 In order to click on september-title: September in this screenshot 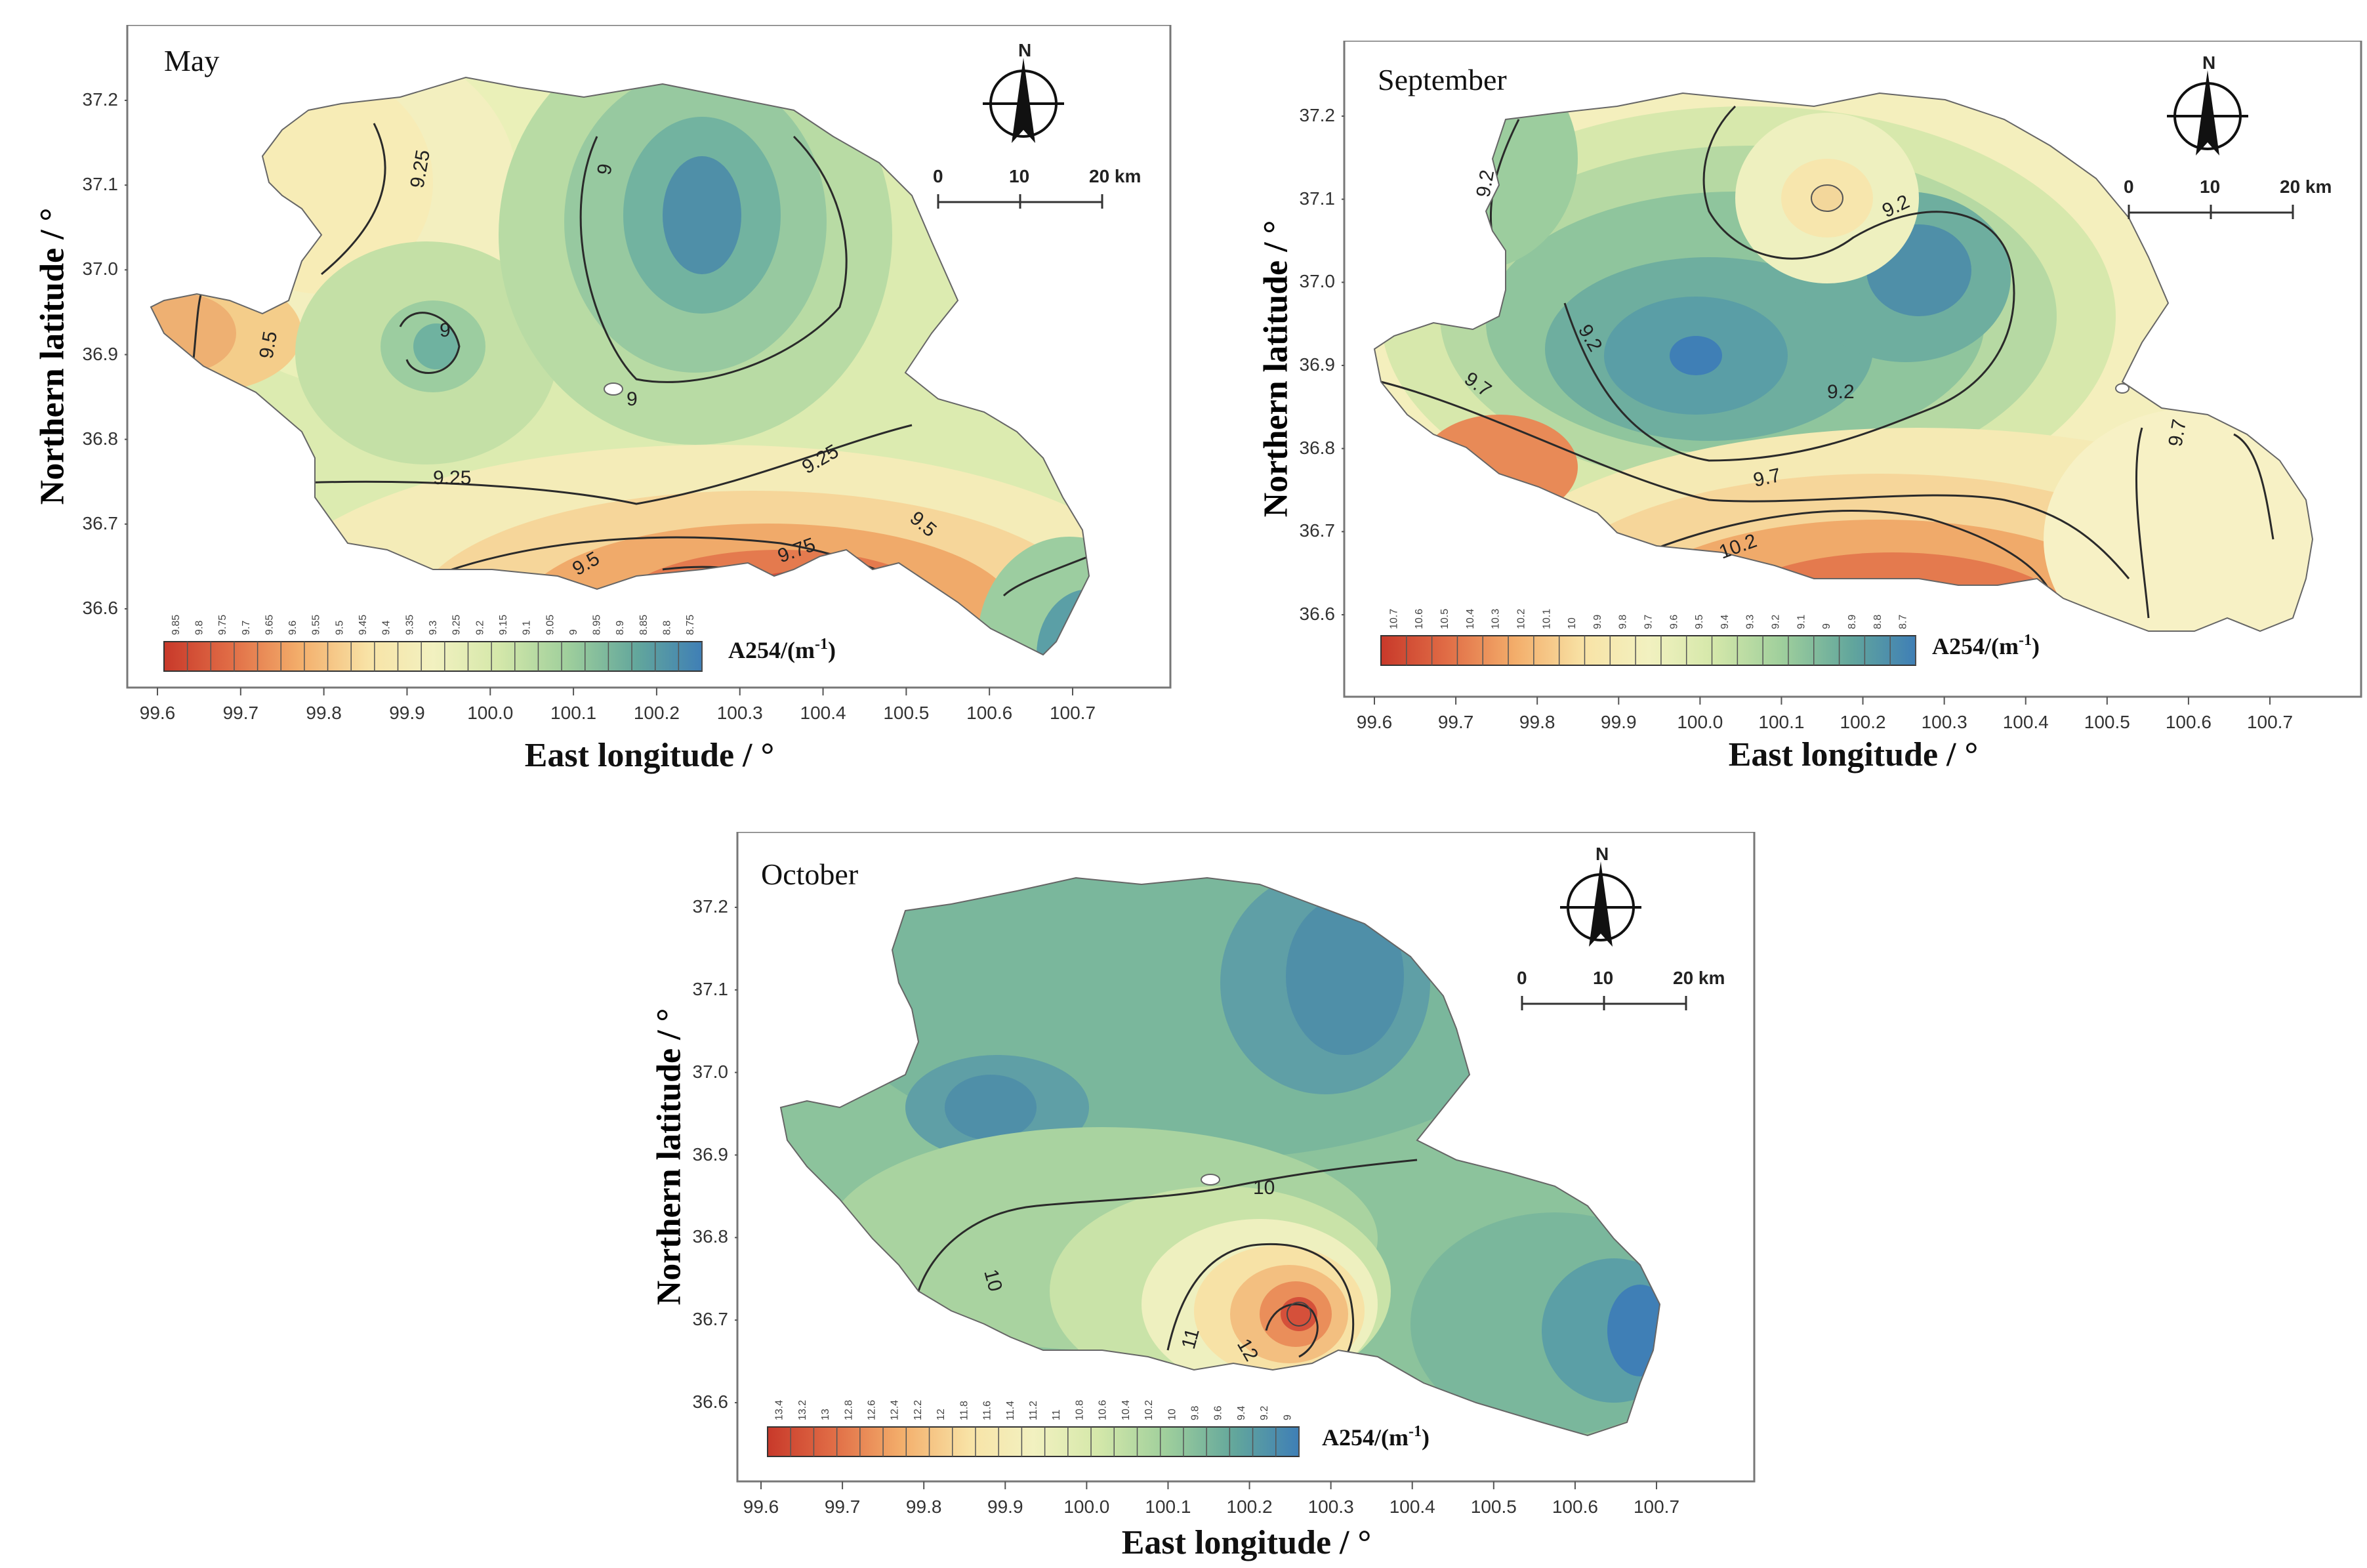, I will do `click(1442, 79)`.